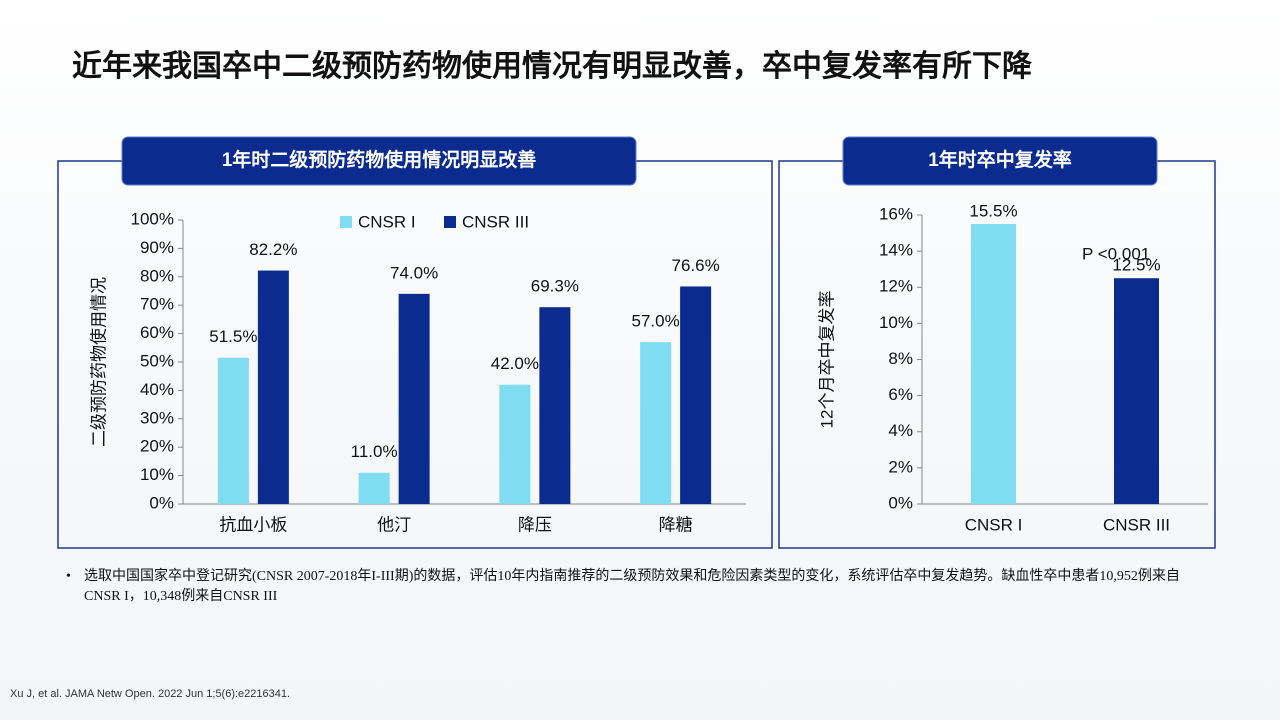  What do you see at coordinates (696, 265) in the screenshot?
I see `data-label: 76.6%` at bounding box center [696, 265].